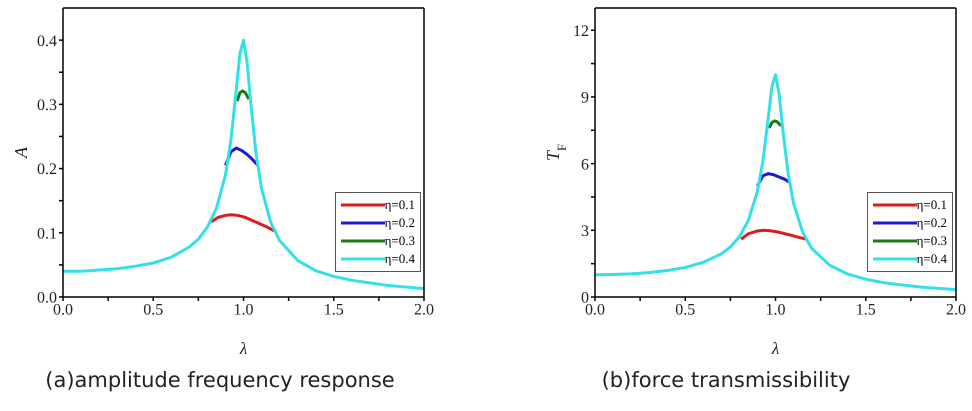 The height and width of the screenshot is (411, 972). Describe the element at coordinates (21, 152) in the screenshot. I see `y-axis-title: A` at that location.